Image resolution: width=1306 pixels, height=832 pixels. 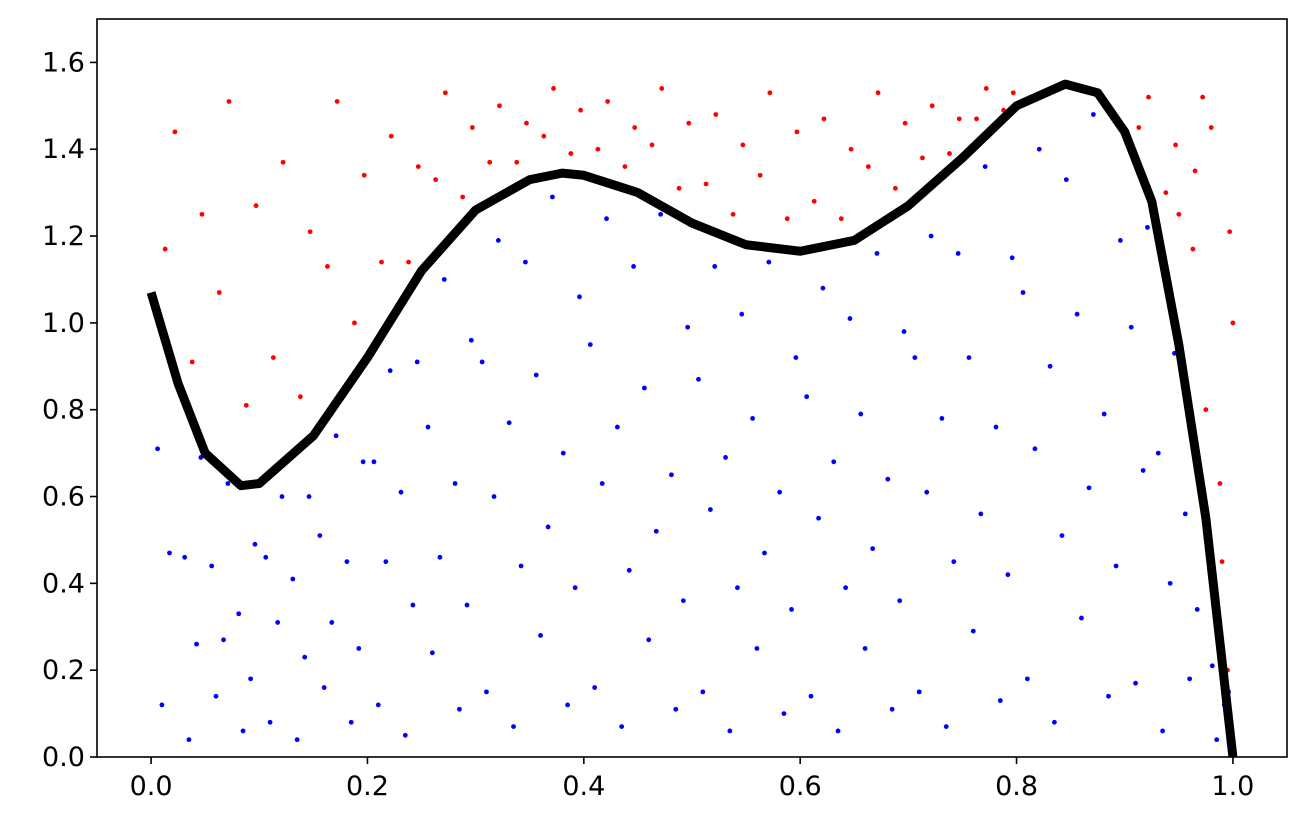 I want to click on y-tick-label: 0.4, so click(x=63, y=583).